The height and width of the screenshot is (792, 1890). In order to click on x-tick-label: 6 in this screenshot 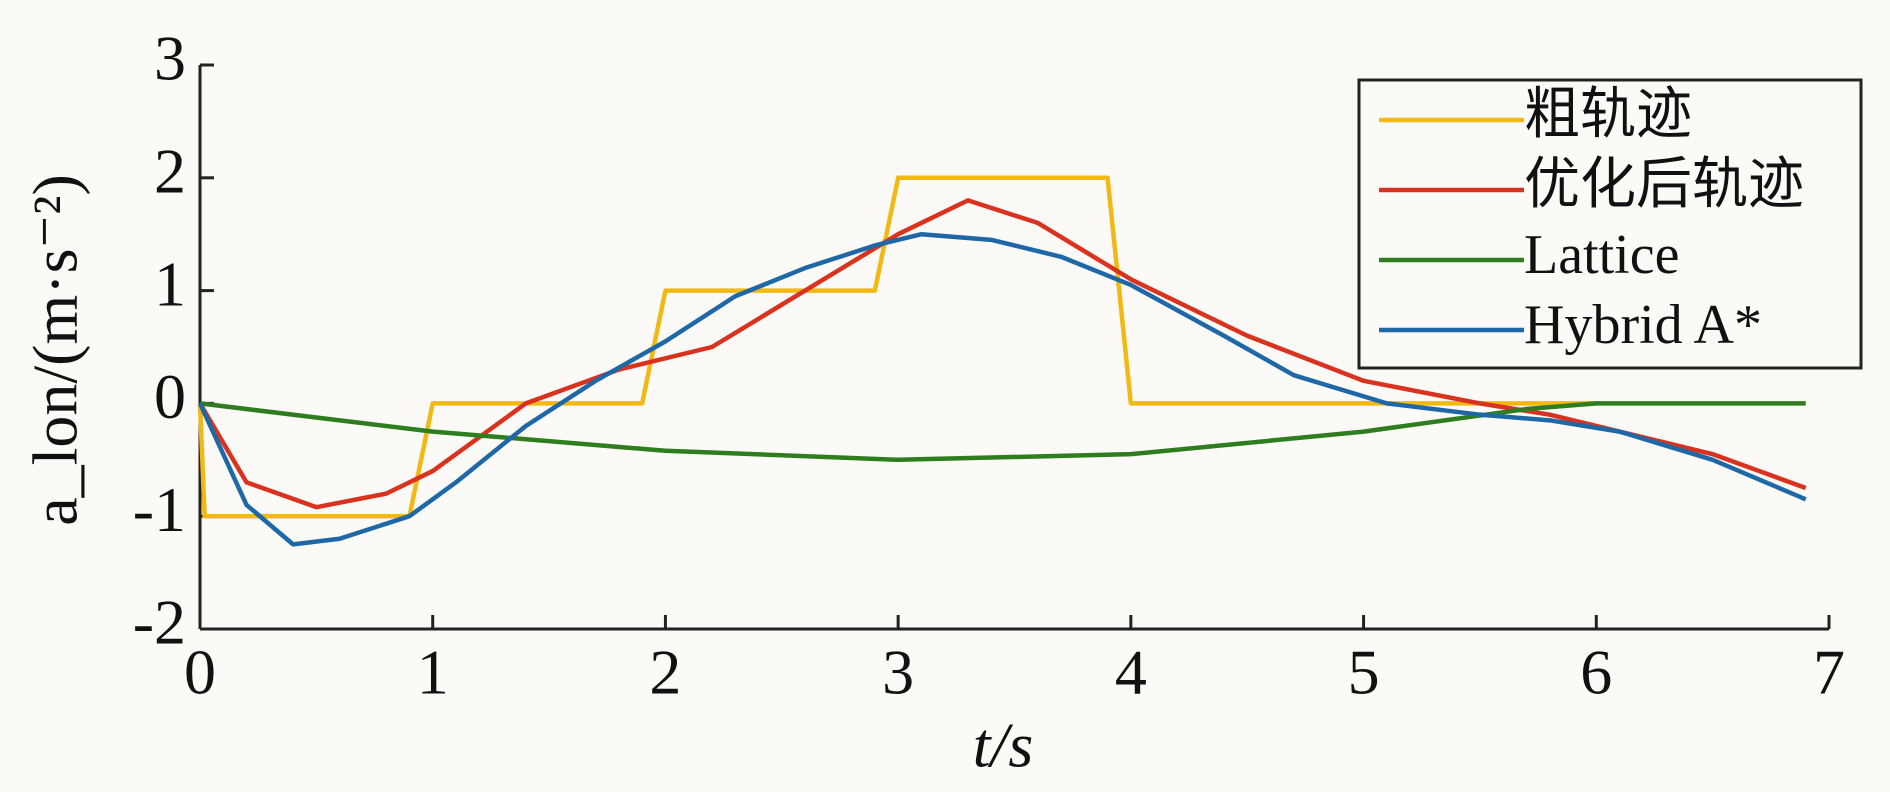, I will do `click(1596, 672)`.